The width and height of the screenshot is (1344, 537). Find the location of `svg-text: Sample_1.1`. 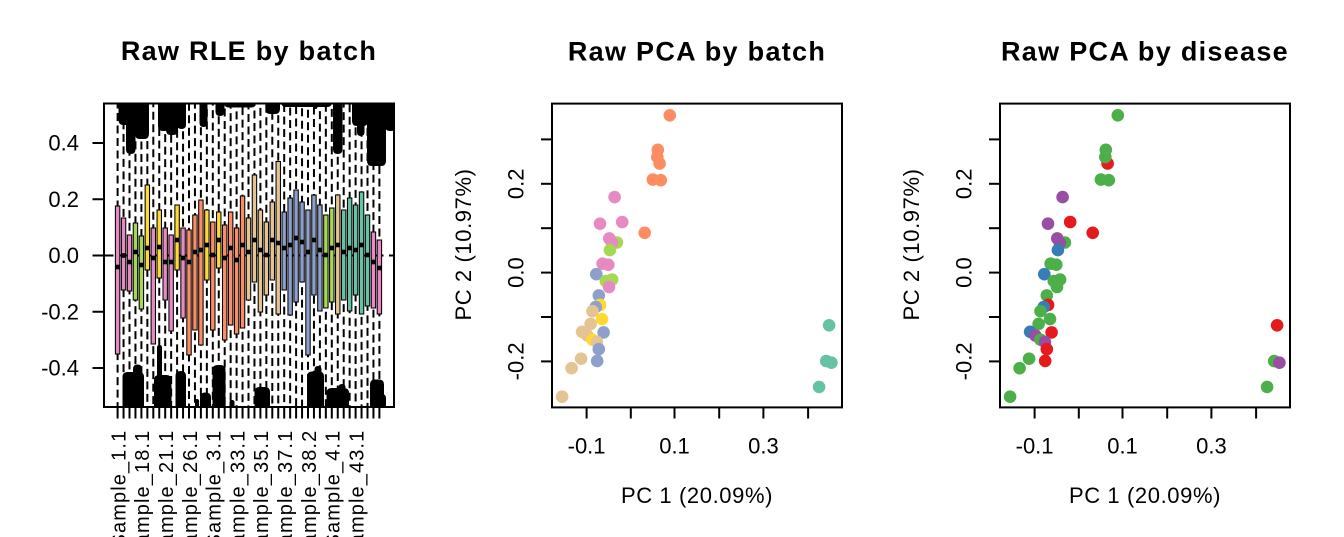

svg-text: Sample_1.1 is located at coordinates (119, 483).